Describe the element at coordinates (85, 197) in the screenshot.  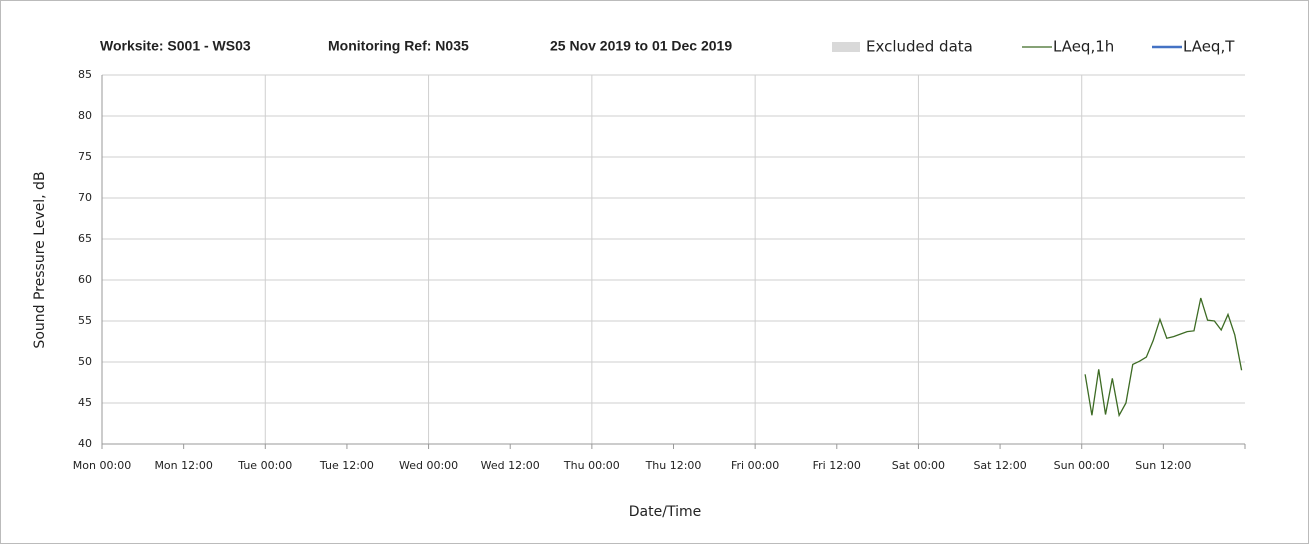
I see `y-tick-label: 70` at that location.